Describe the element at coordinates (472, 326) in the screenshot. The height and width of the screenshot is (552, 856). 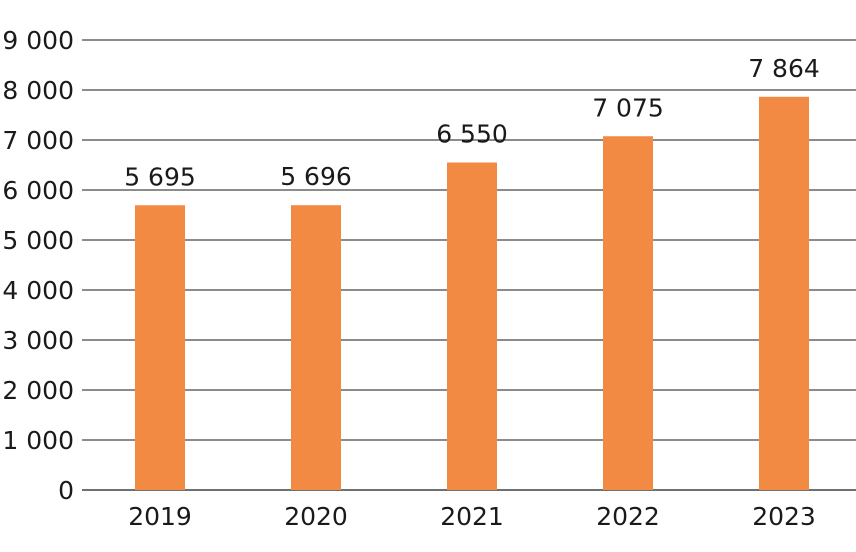
I see `bar-2021` at that location.